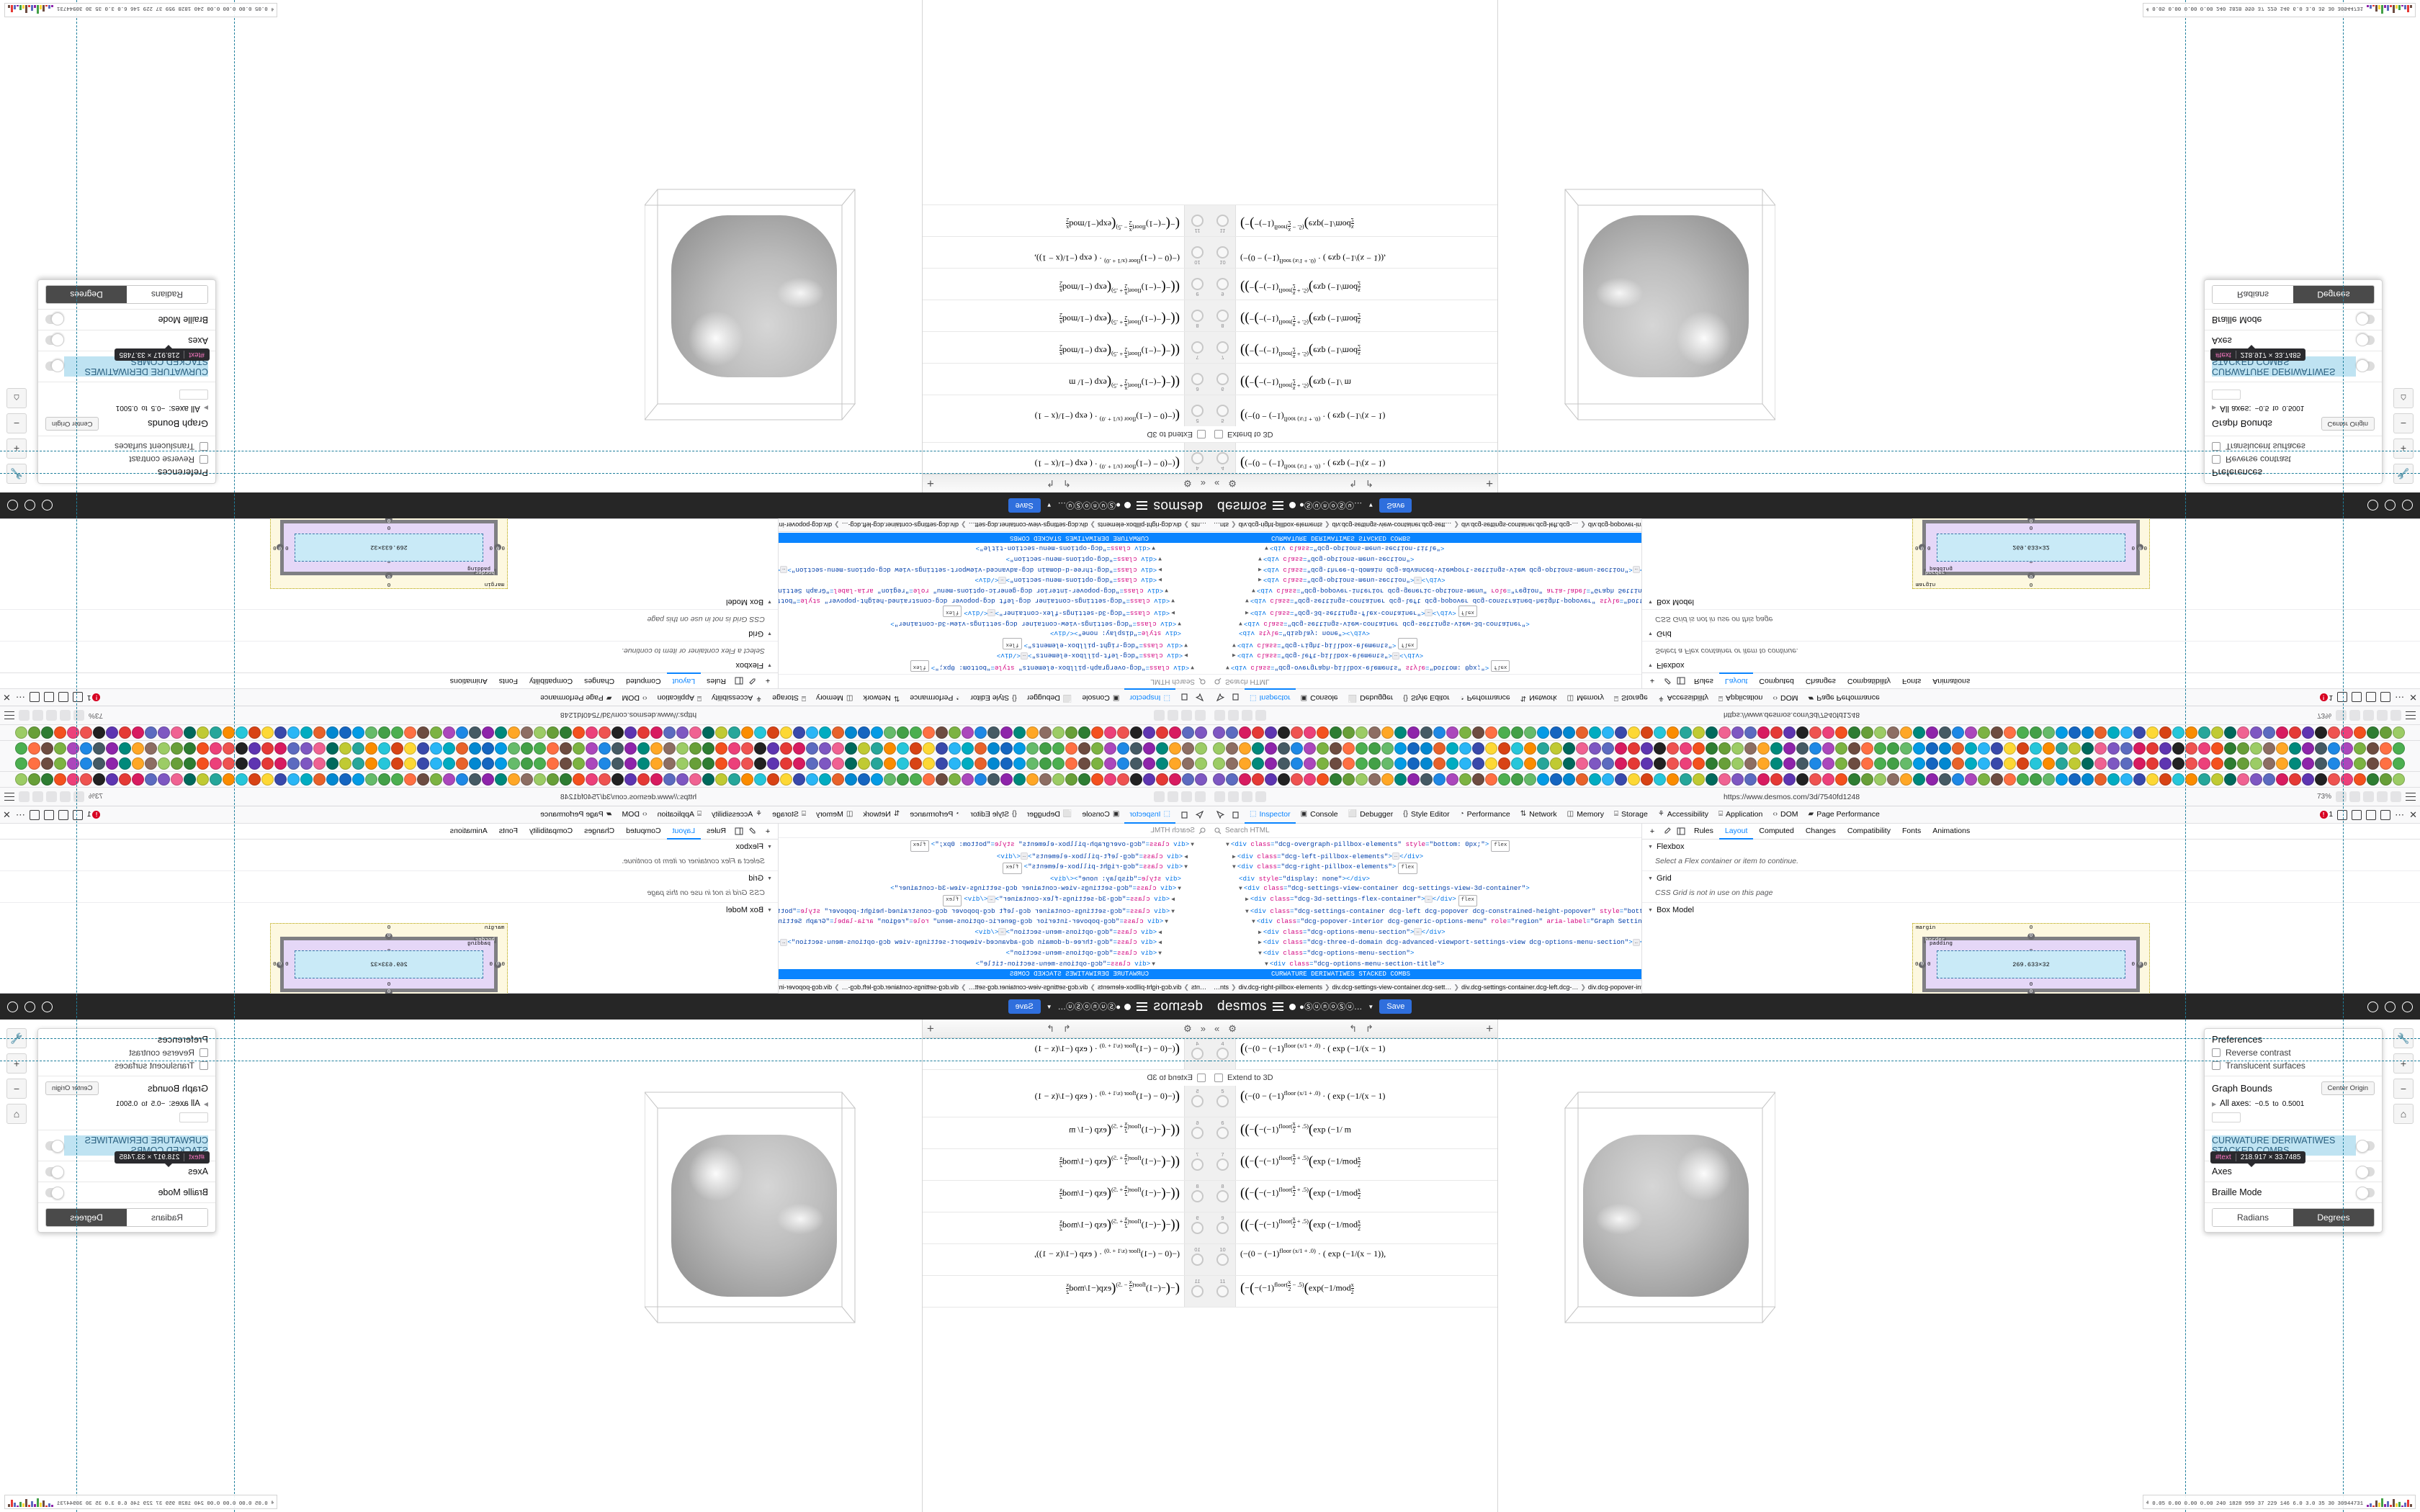  Describe the element at coordinates (2293, 408) in the screenshot. I see `all-axes-max: 0.5001` at that location.